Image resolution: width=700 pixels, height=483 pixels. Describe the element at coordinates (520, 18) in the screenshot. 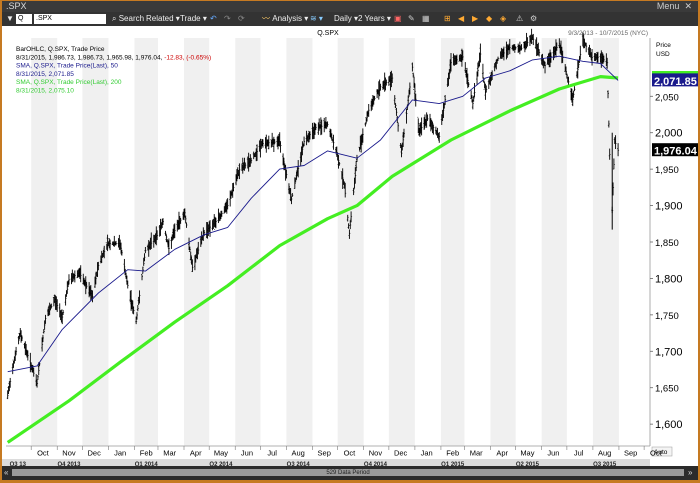

I see `alert-icon: ⚠` at that location.